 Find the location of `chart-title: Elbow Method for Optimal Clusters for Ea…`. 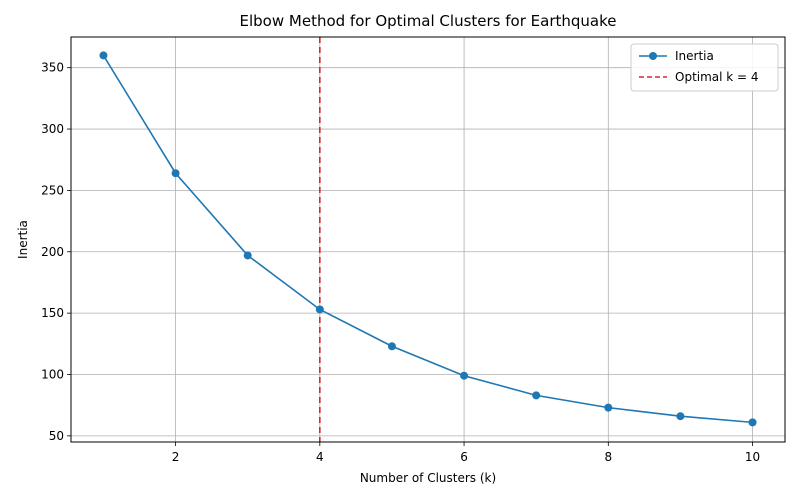

chart-title: Elbow Method for Optimal Clusters for Ea… is located at coordinates (428, 21).